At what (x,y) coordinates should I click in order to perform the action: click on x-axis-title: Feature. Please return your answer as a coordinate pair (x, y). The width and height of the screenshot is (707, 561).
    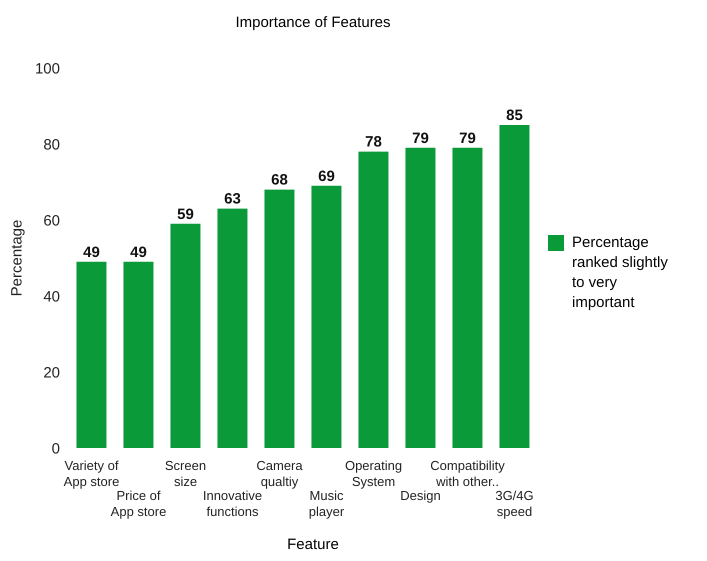
    Looking at the image, I should click on (313, 544).